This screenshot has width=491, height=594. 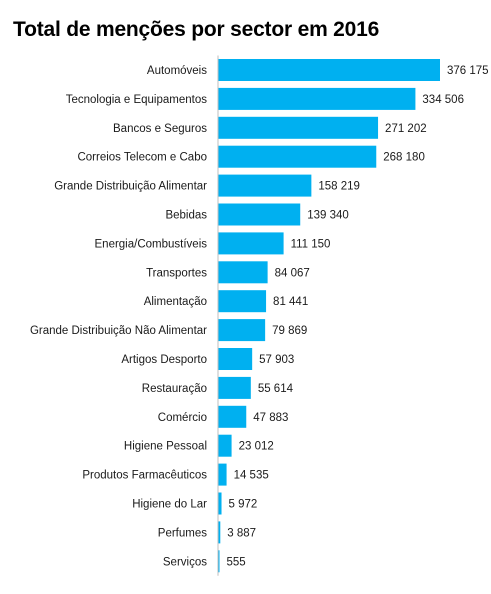 I want to click on value-label-item-15: 14 535, so click(x=251, y=476).